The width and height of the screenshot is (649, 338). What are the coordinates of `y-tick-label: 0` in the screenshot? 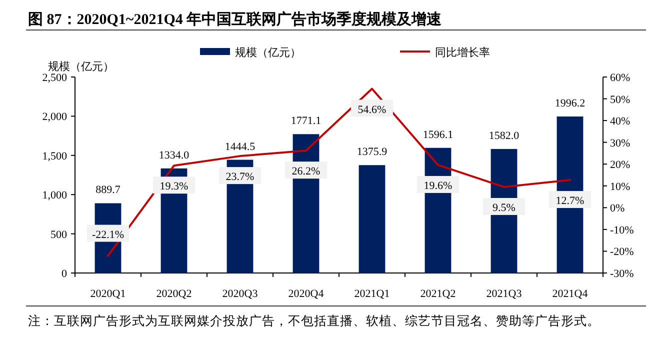 It's located at (65, 274).